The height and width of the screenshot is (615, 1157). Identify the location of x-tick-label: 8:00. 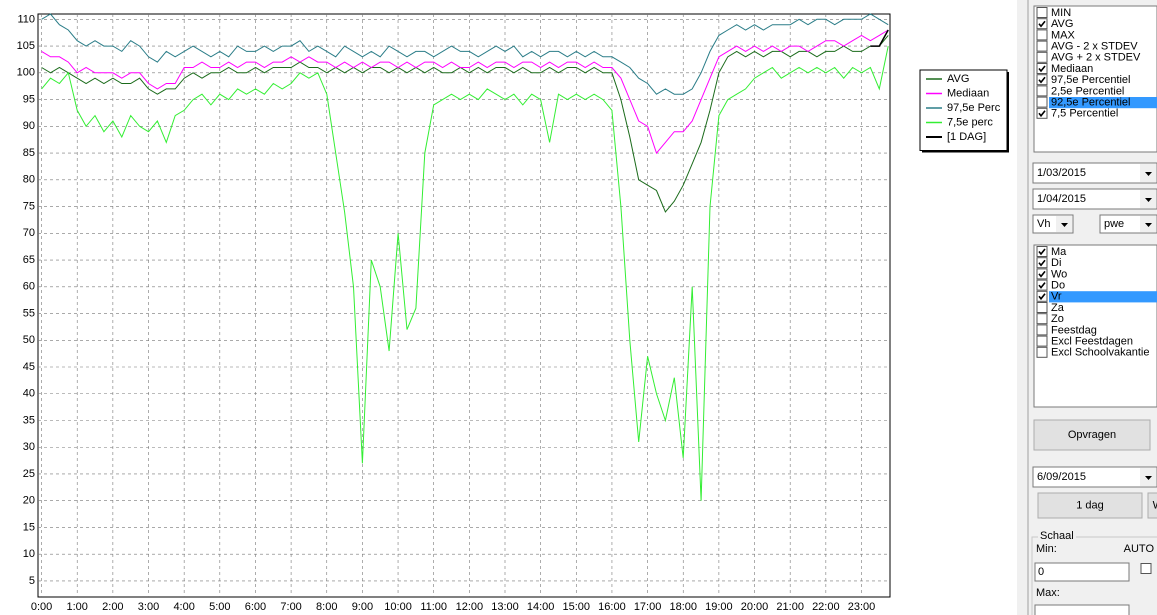
(326, 607).